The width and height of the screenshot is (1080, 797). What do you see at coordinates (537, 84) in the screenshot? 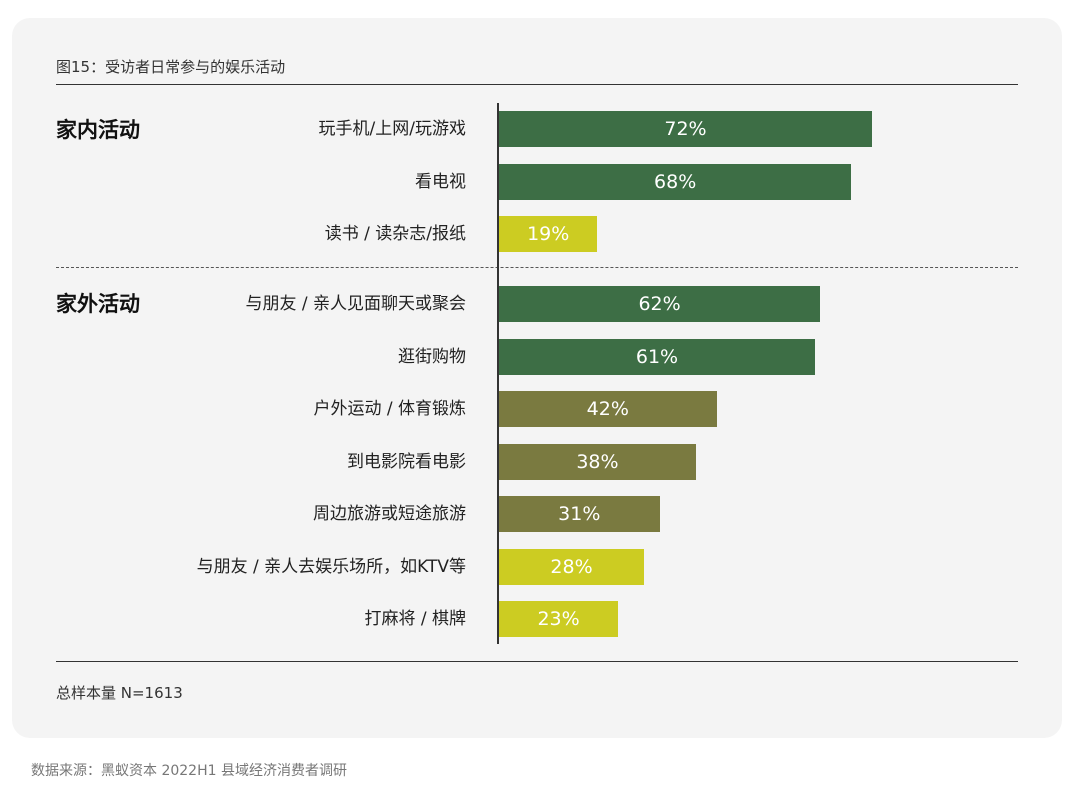
I see `top-rule` at bounding box center [537, 84].